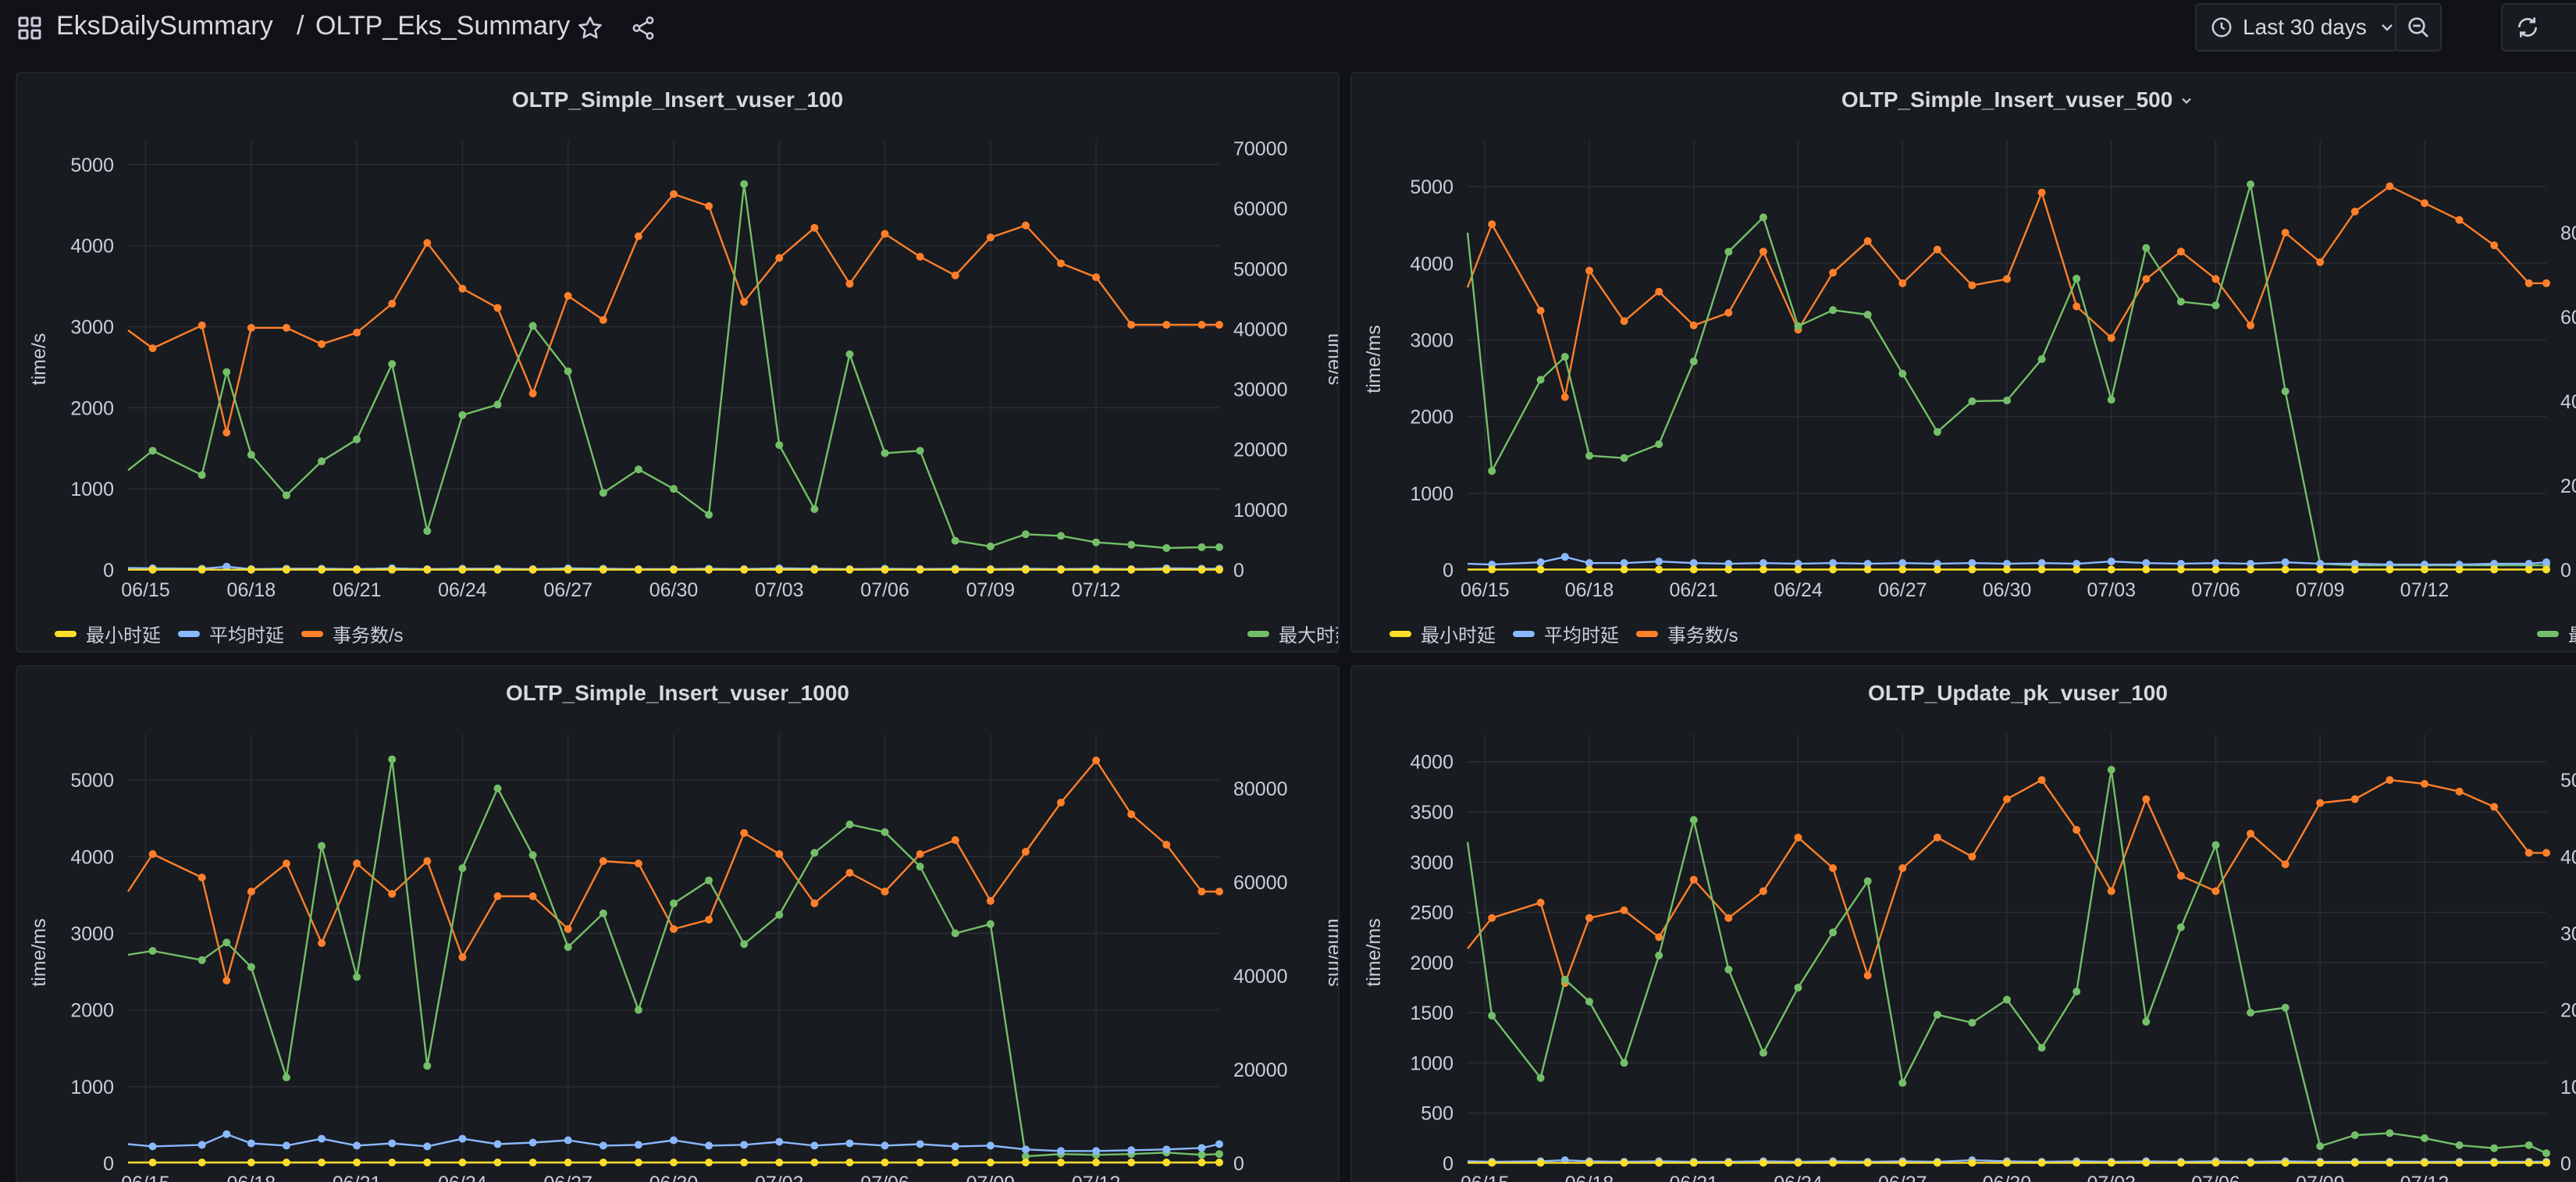  Describe the element at coordinates (2305, 27) in the screenshot. I see `time-range-label: Last 30 days` at that location.